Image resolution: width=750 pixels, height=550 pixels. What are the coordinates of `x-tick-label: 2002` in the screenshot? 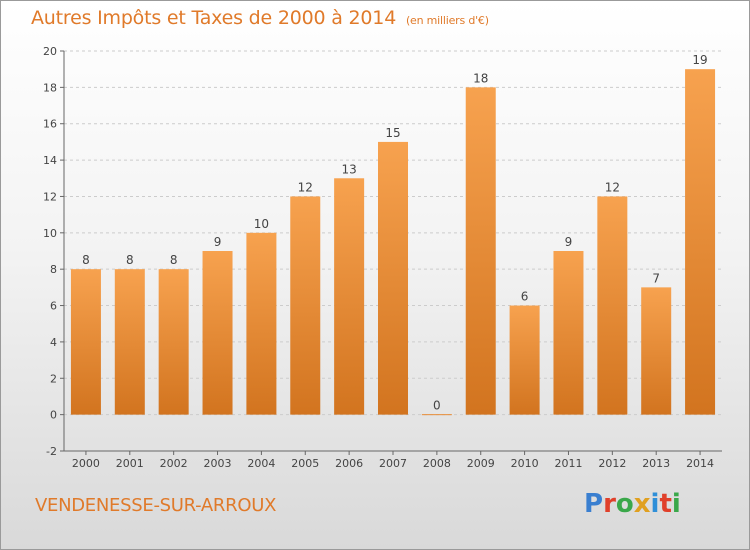 It's located at (174, 463).